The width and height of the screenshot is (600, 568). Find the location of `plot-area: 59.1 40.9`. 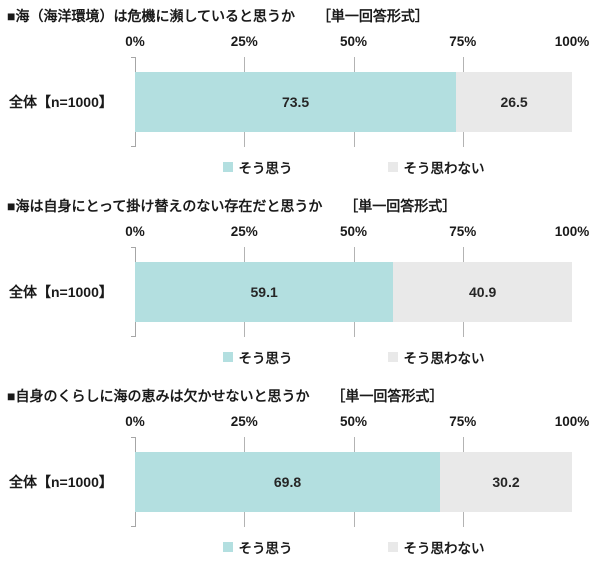

plot-area: 59.1 40.9 is located at coordinates (351, 292).